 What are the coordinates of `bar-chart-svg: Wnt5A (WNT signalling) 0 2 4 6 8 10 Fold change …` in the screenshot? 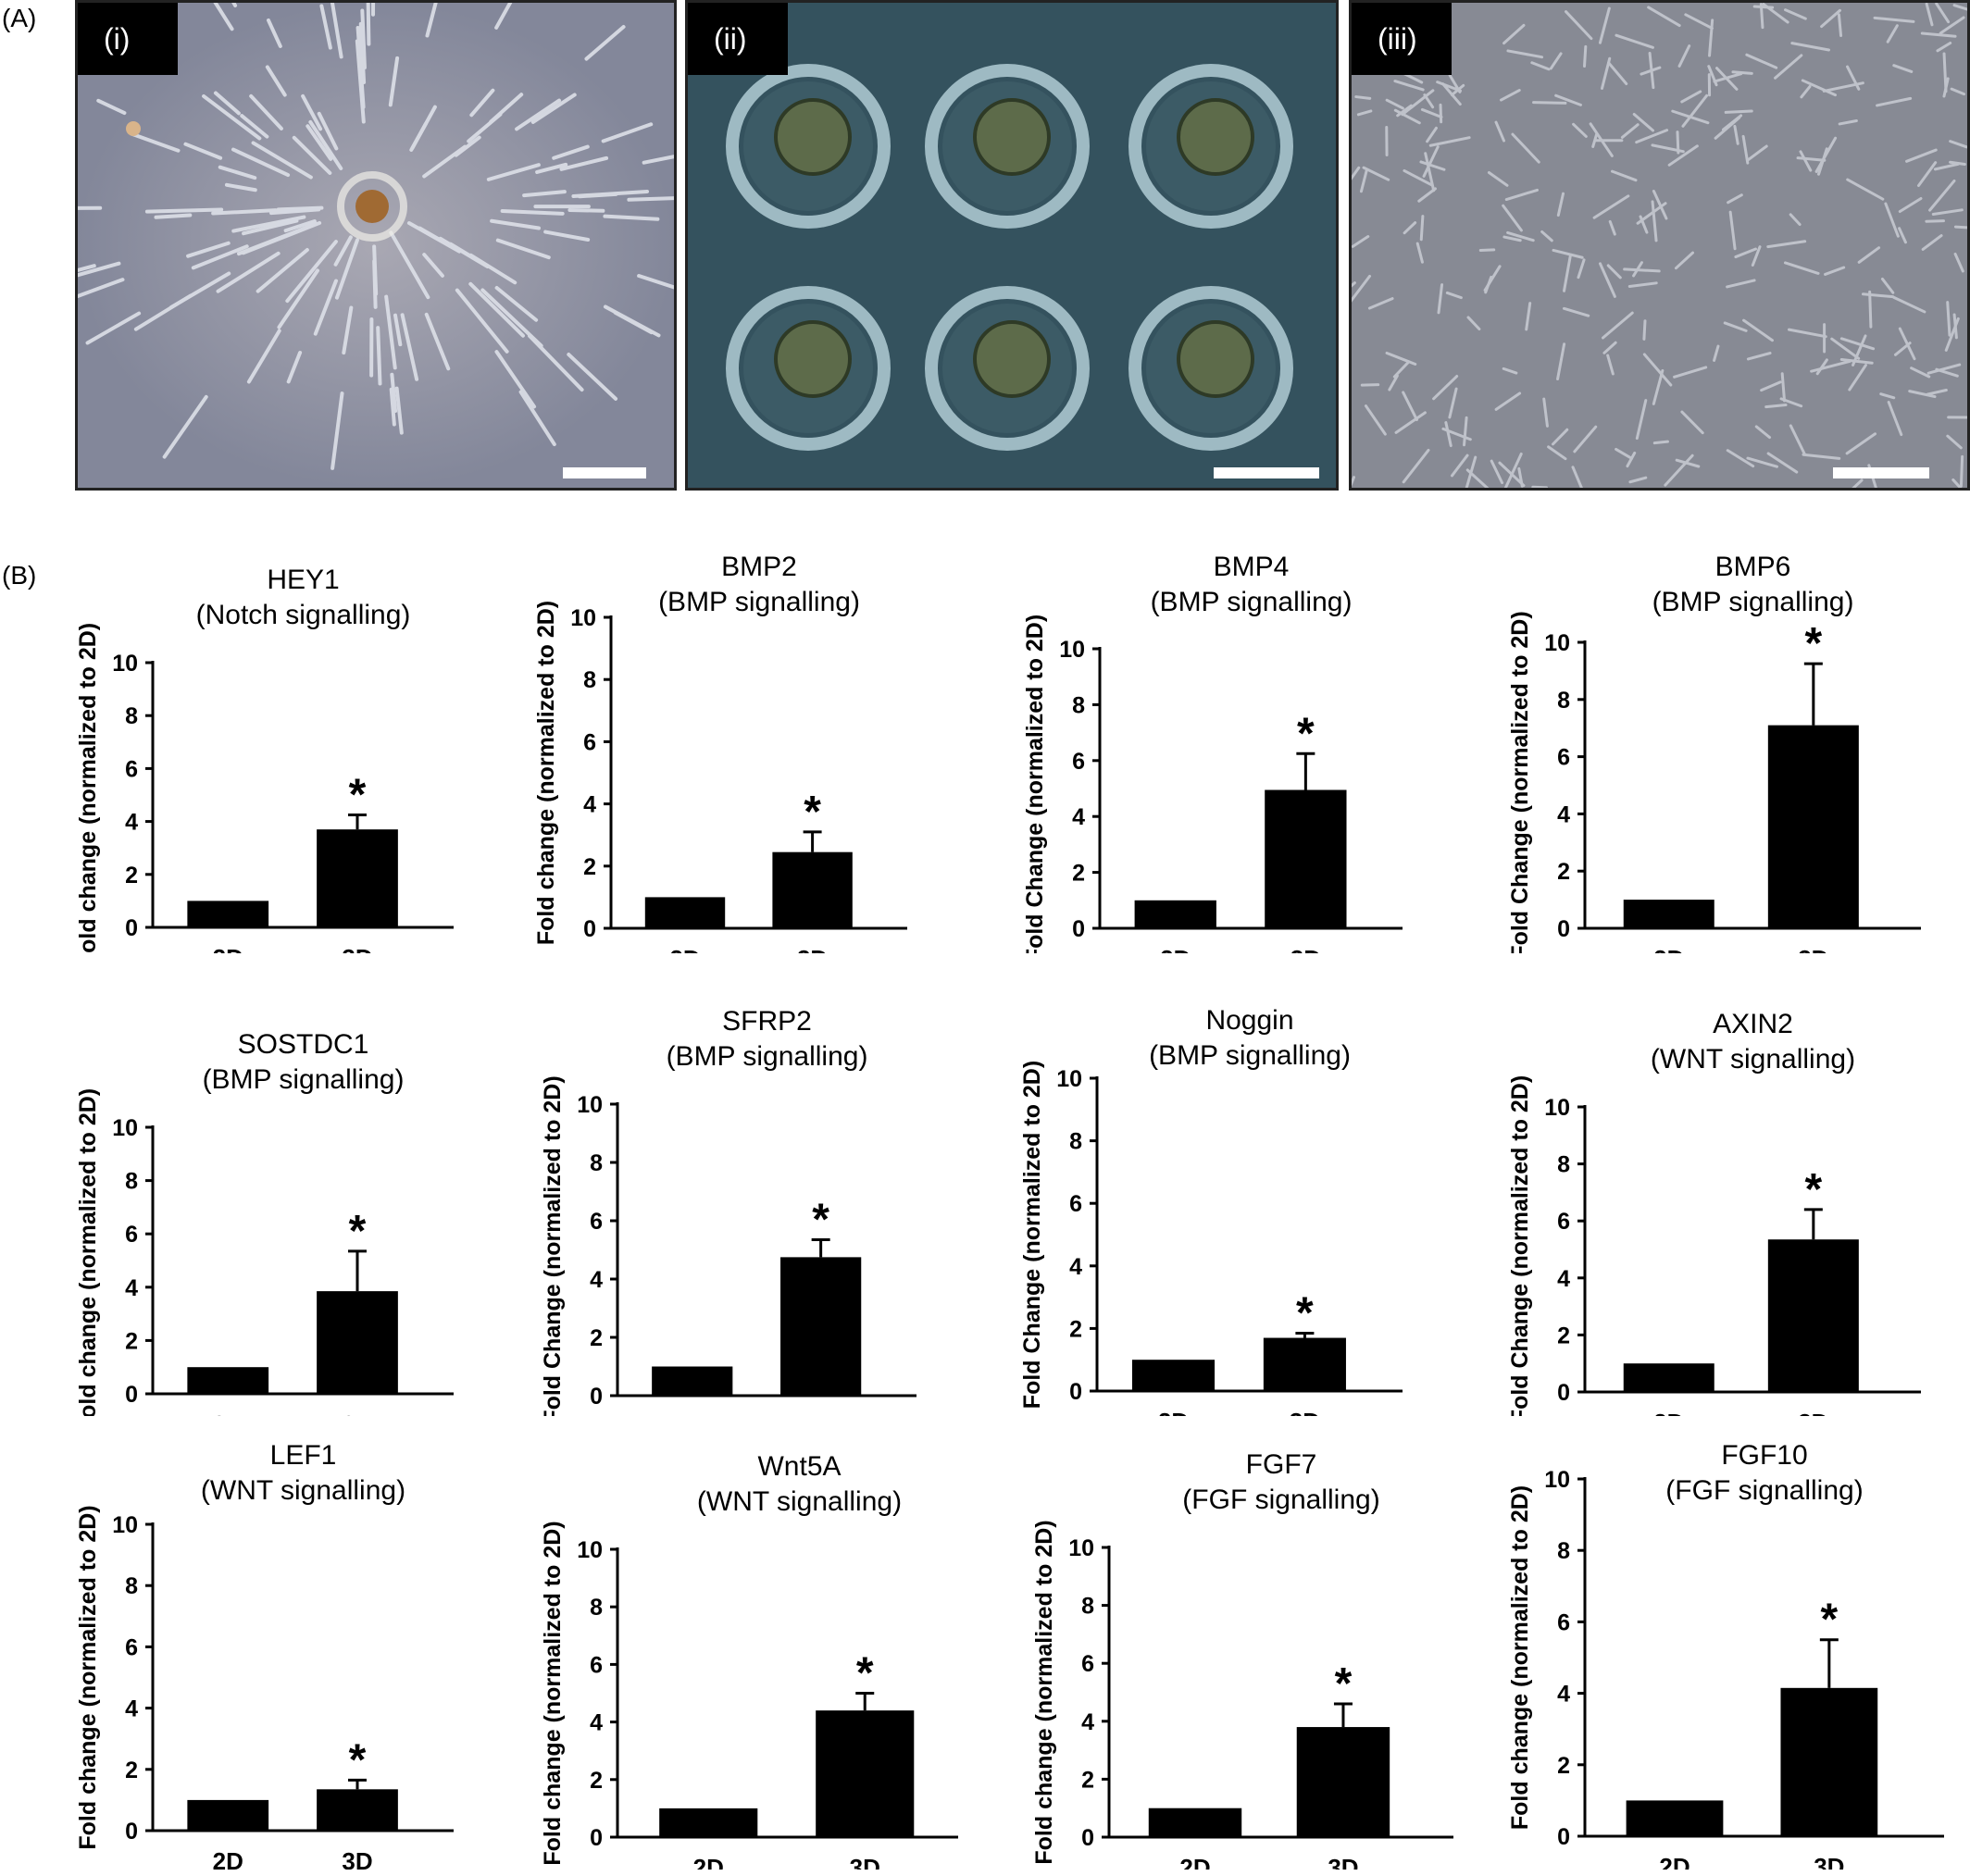 It's located at (760, 1663).